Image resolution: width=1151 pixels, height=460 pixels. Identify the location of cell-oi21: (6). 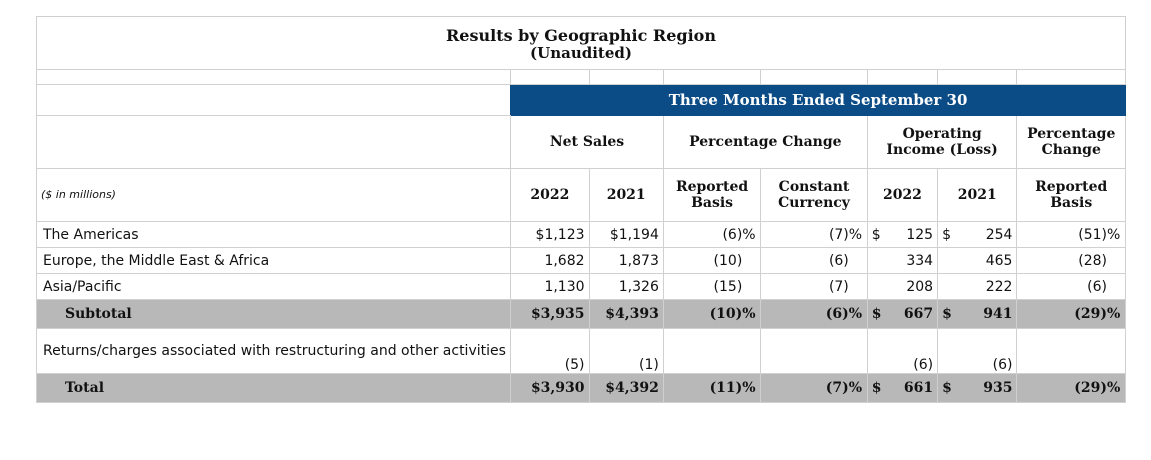
(977, 351).